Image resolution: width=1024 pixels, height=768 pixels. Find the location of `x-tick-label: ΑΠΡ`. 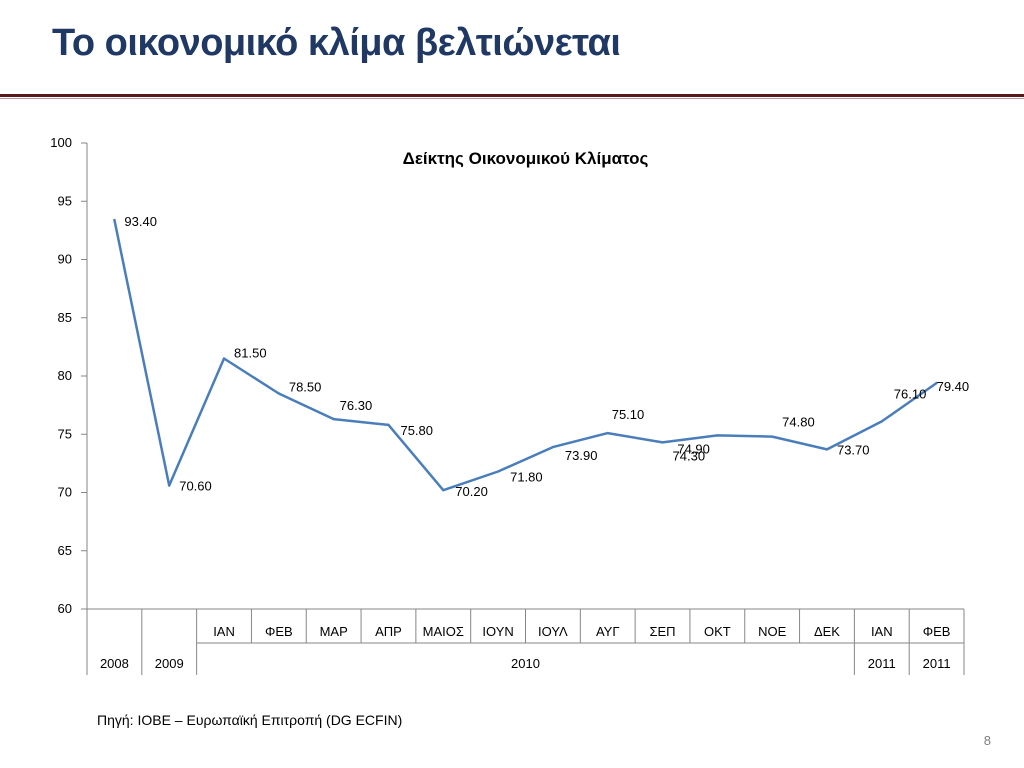

x-tick-label: ΑΠΡ is located at coordinates (388, 631).